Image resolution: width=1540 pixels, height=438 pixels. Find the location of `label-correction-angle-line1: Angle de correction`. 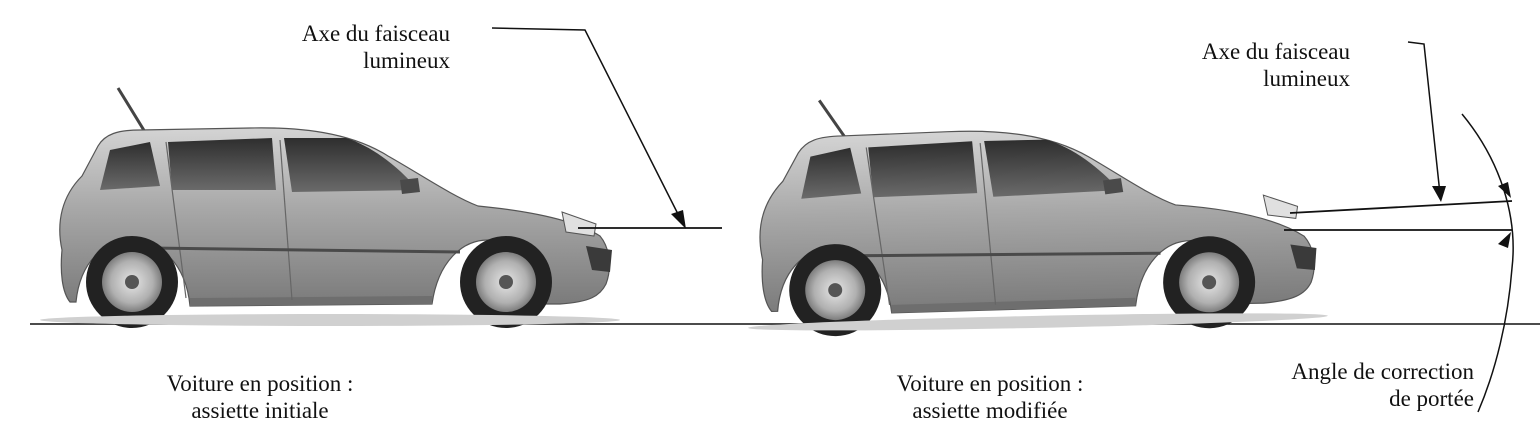

label-correction-angle-line1: Angle de correction is located at coordinates (1382, 371).